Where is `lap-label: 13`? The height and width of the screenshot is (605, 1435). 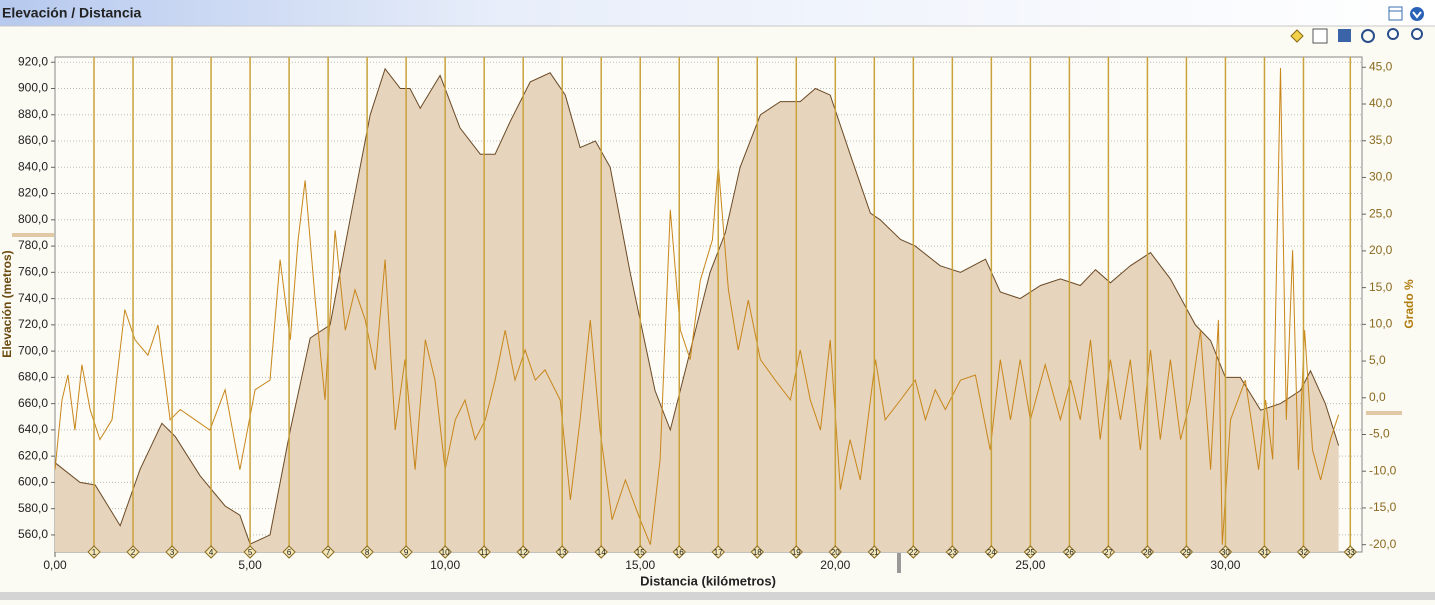 lap-label: 13 is located at coordinates (562, 552).